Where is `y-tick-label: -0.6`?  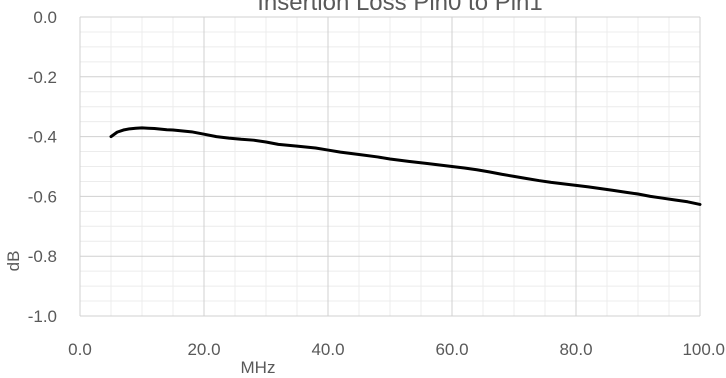
y-tick-label: -0.6 is located at coordinates (42, 196).